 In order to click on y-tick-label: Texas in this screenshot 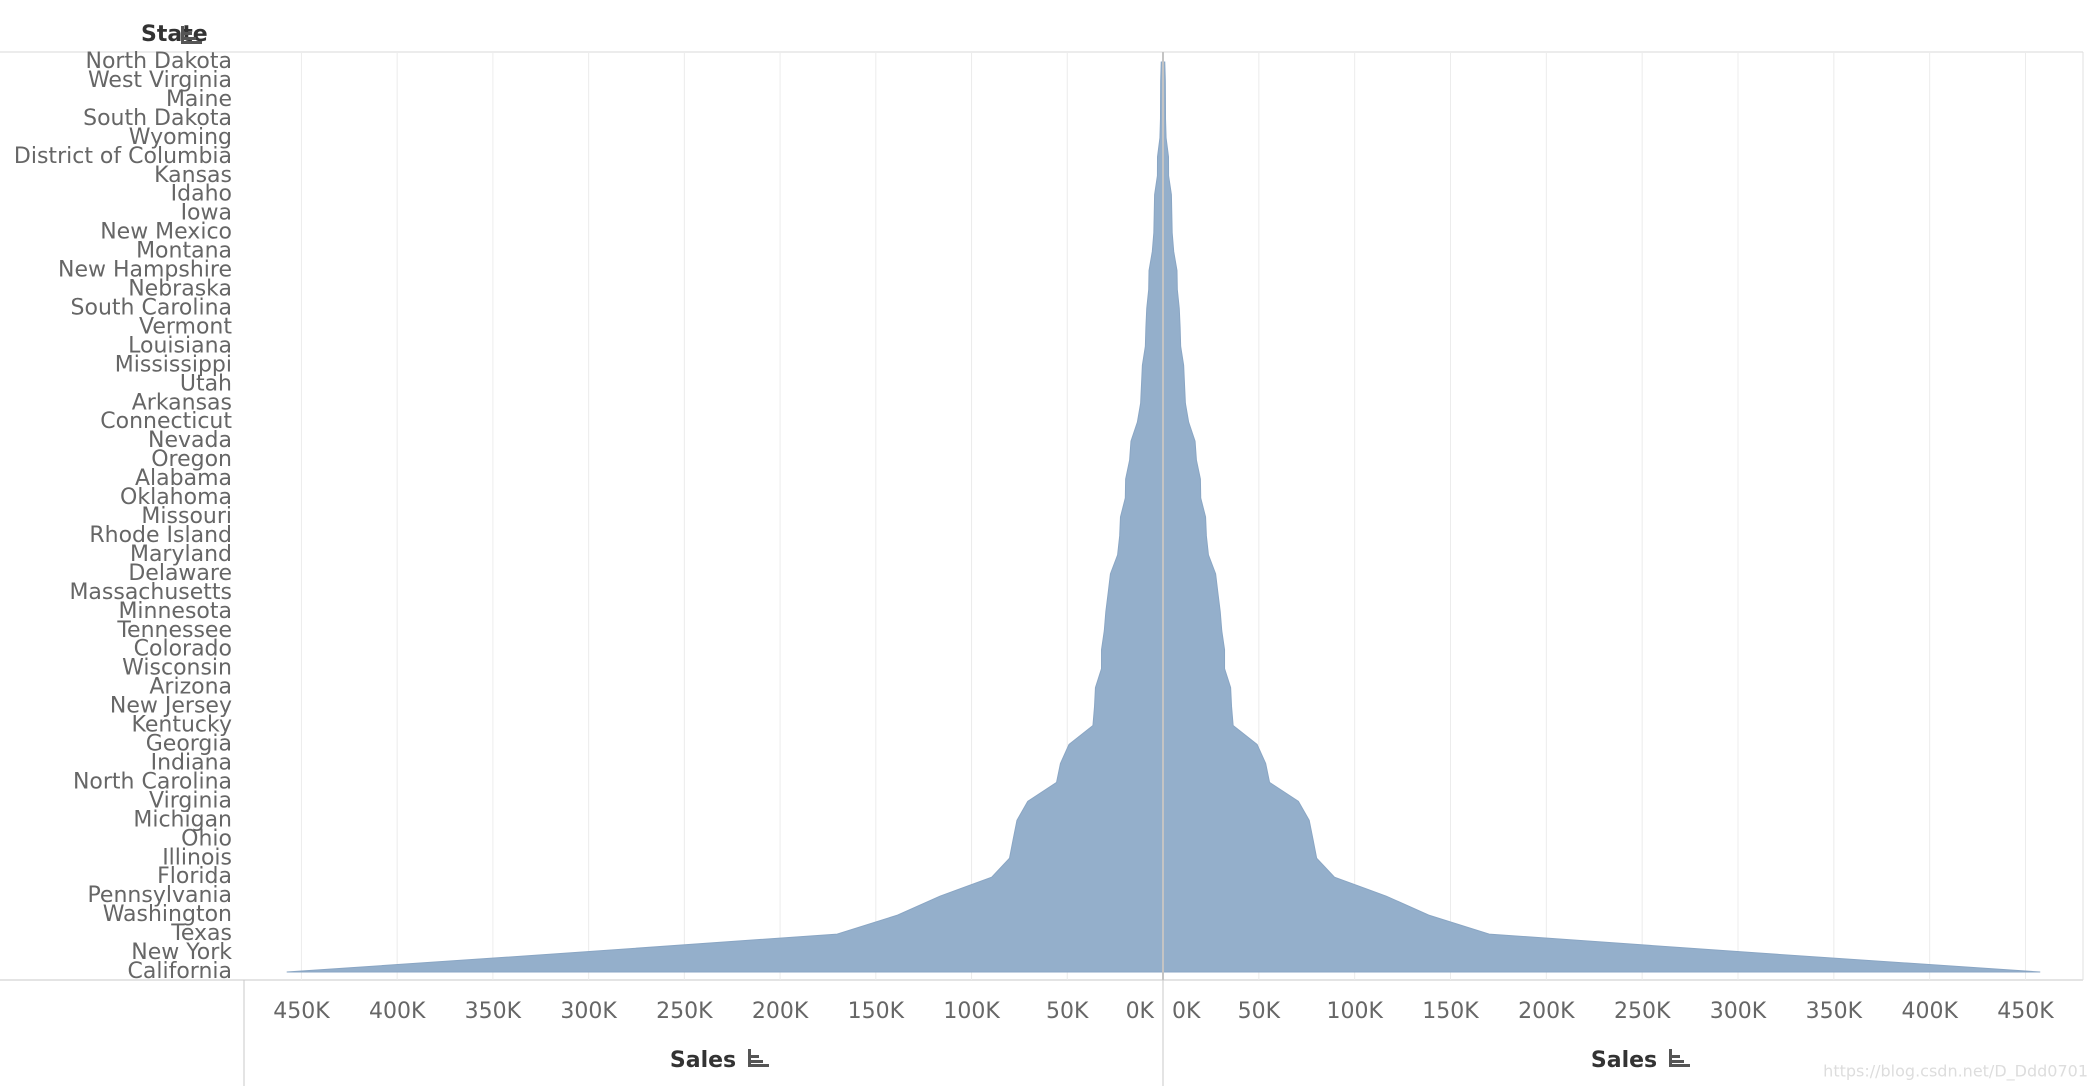, I will do `click(201, 933)`.